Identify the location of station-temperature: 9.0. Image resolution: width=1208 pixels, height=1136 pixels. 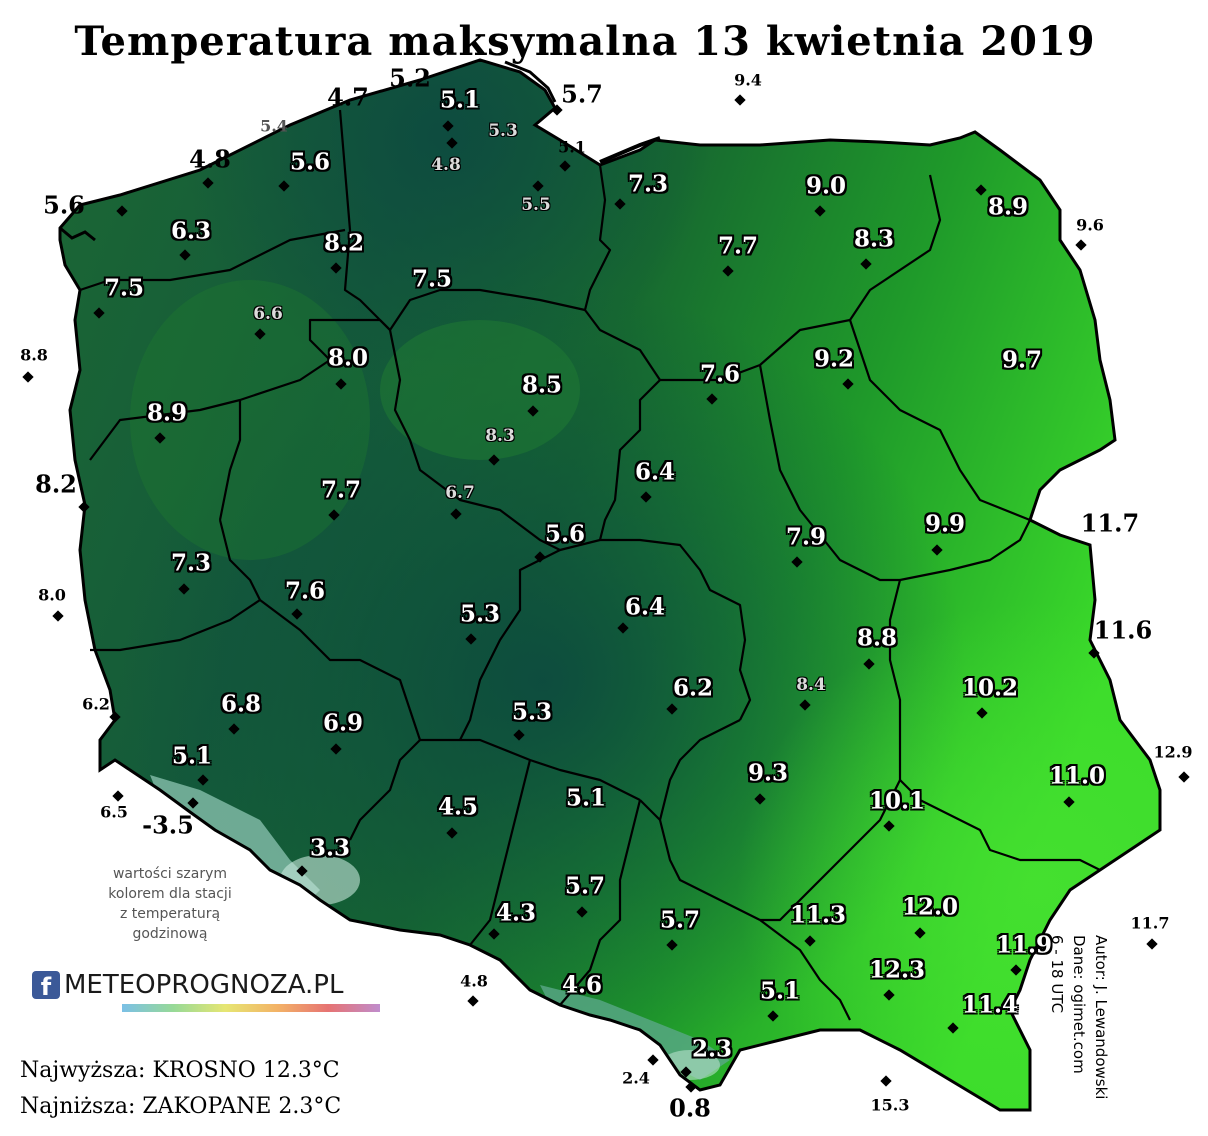
(826, 186).